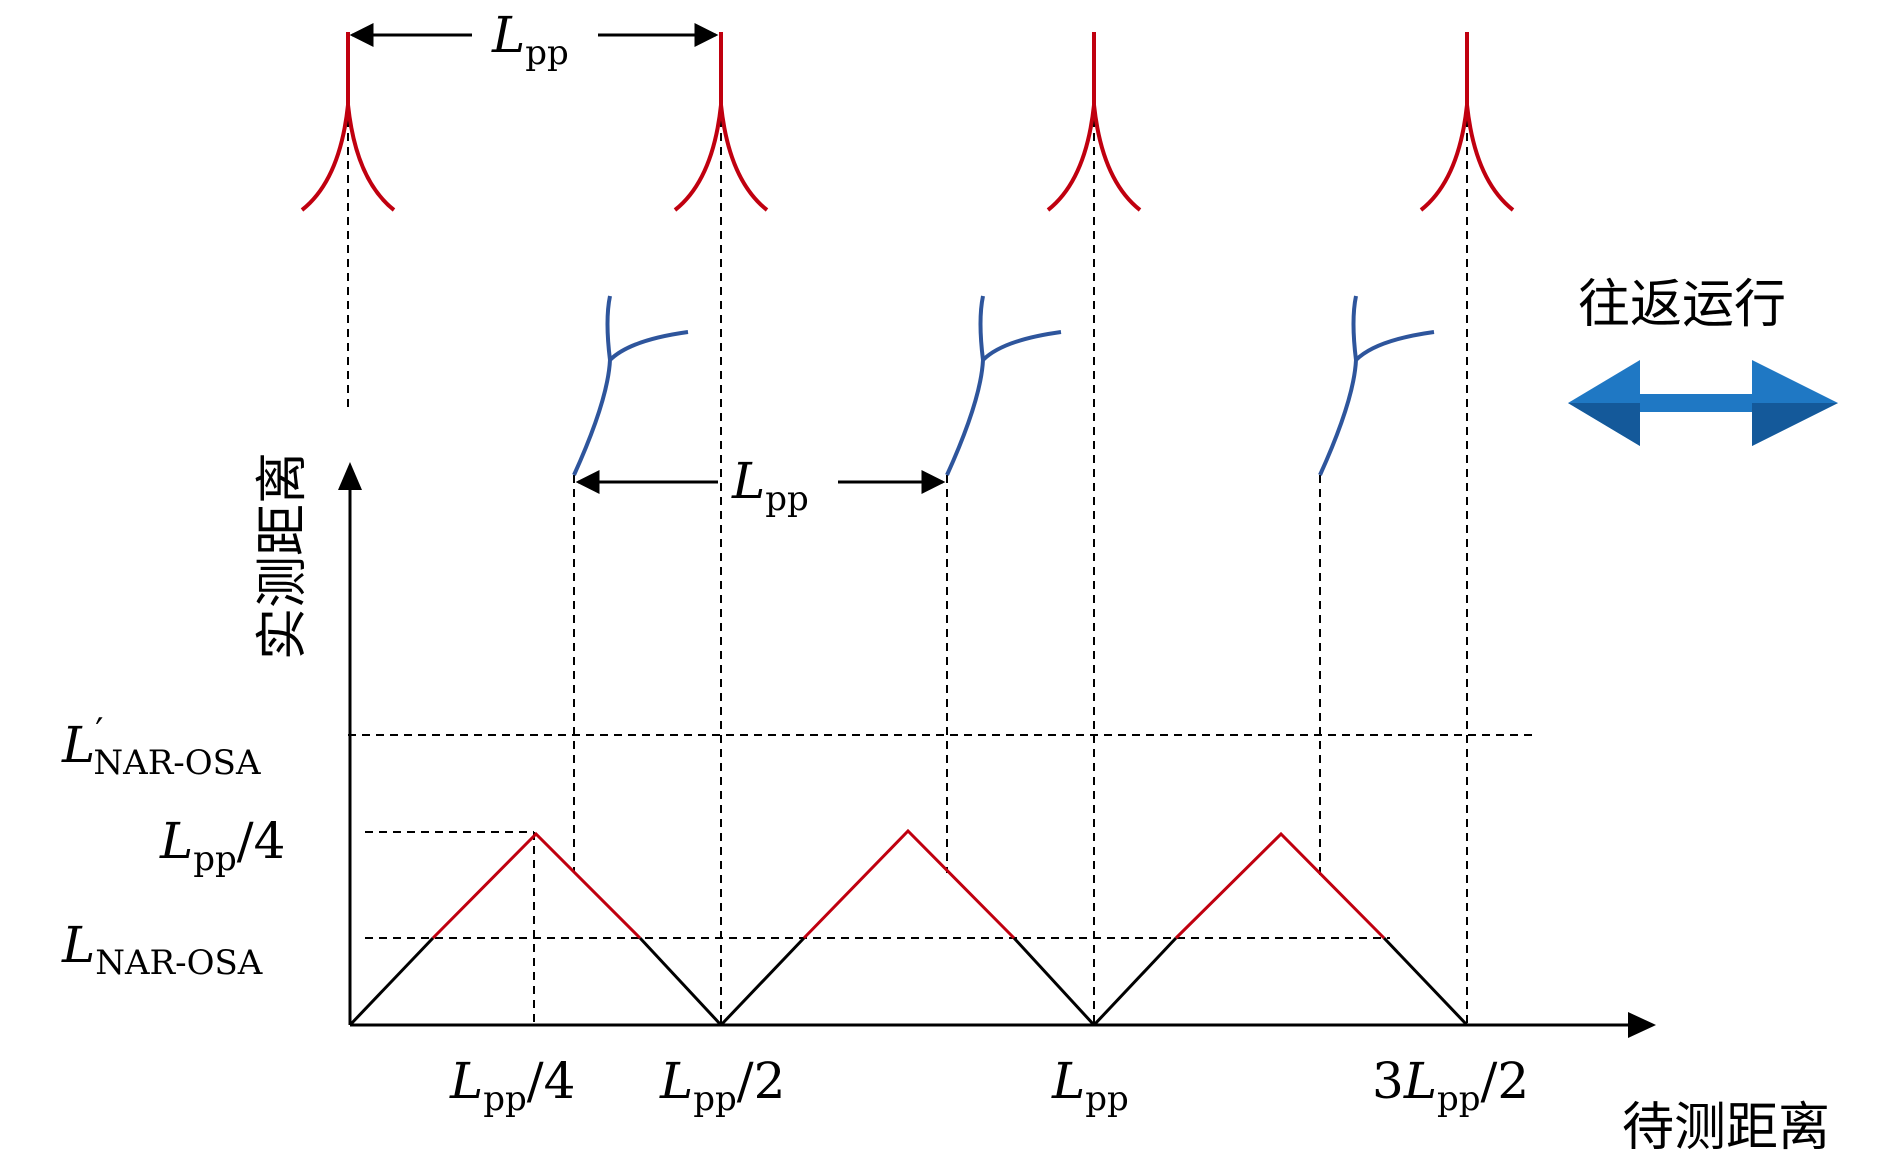 This screenshot has height=1157, width=1890. I want to click on measured-distance-wave-red, so click(908, 884).